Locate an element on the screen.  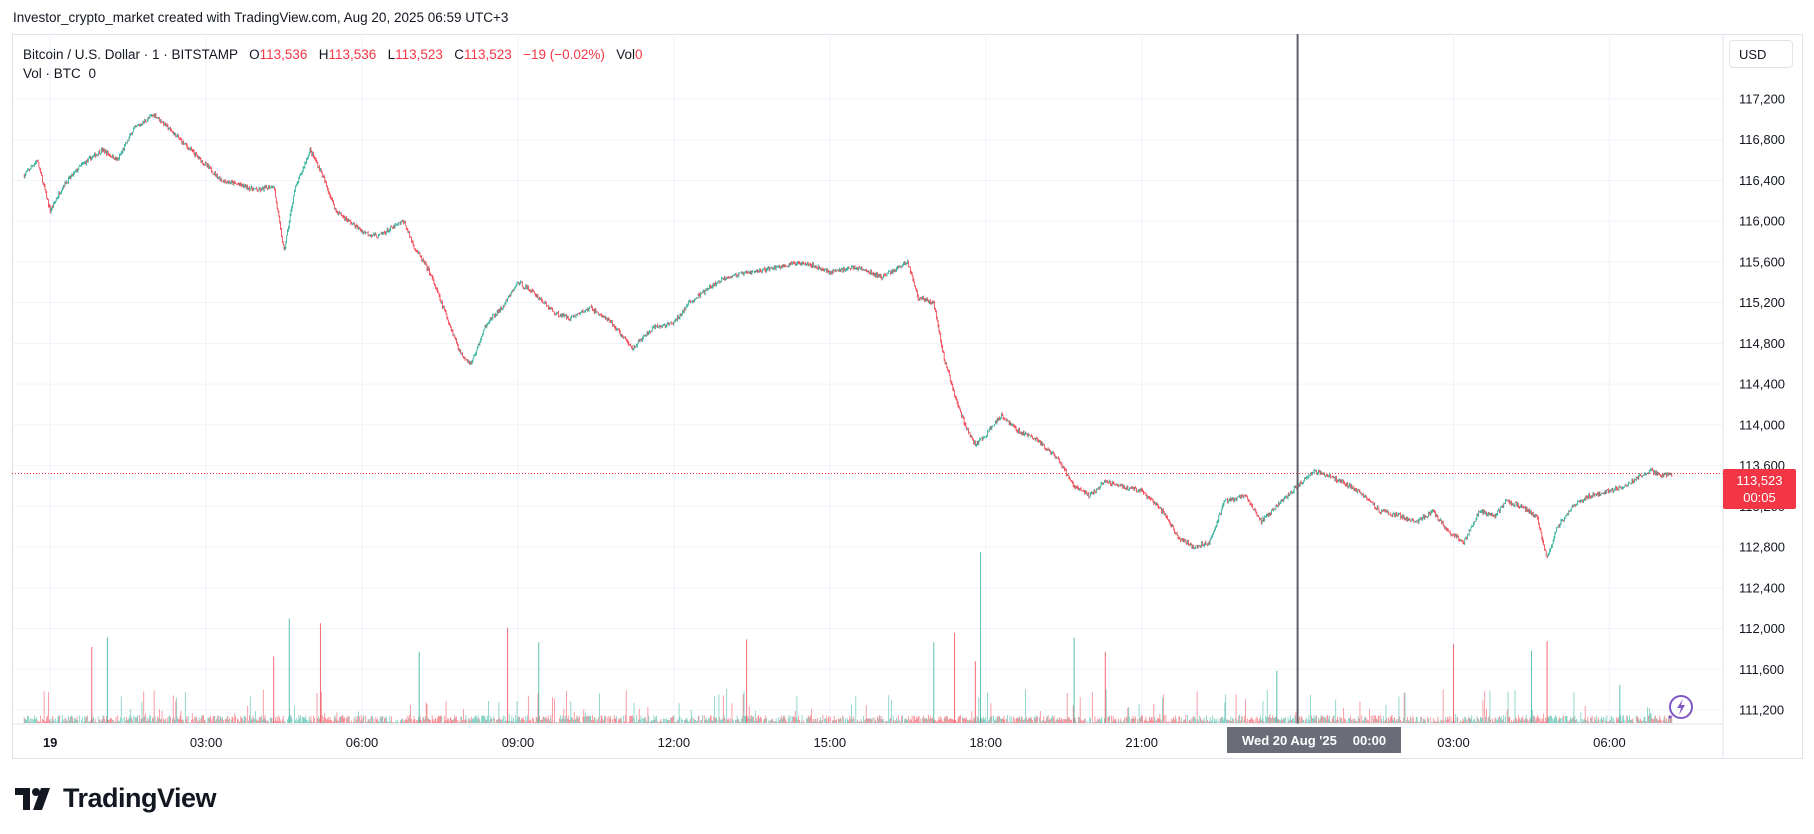
time-tick-label: 15:00 is located at coordinates (830, 742).